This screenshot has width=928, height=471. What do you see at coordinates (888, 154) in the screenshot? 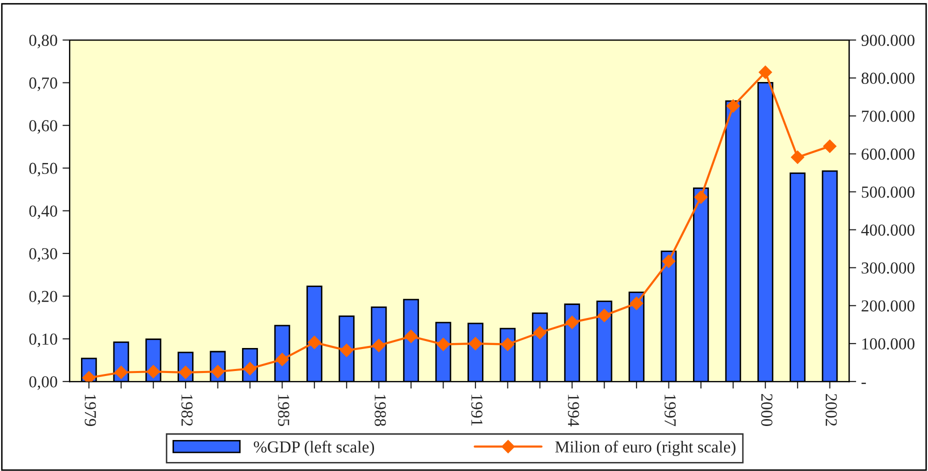
I see `y2-tick-label: 600.000` at bounding box center [888, 154].